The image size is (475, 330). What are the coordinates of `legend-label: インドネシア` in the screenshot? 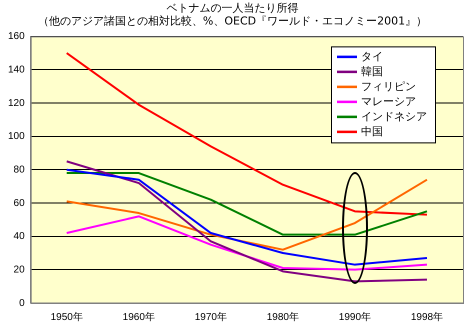 It's located at (394, 116).